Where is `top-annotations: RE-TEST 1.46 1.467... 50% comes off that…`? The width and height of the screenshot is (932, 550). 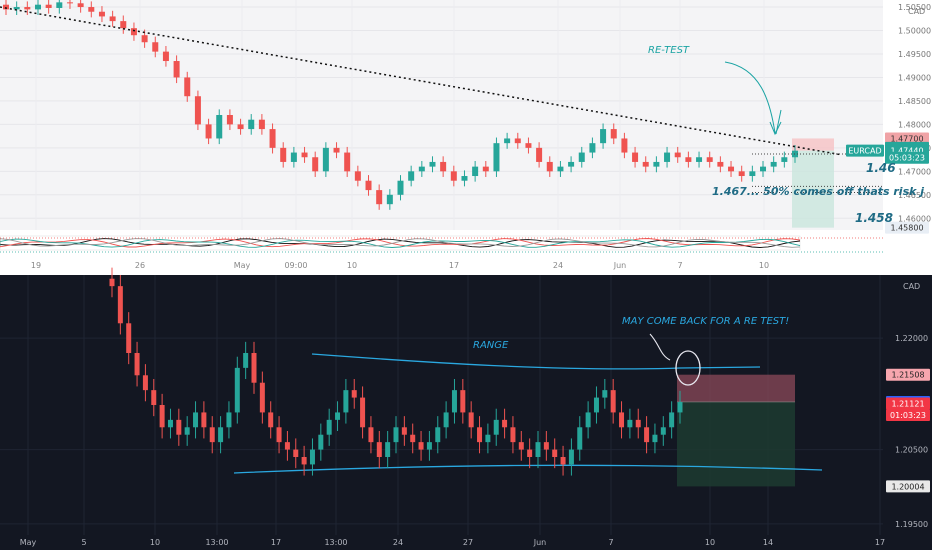 top-annotations: RE-TEST 1.46 1.467... 50% comes off that… is located at coordinates (786, 135).